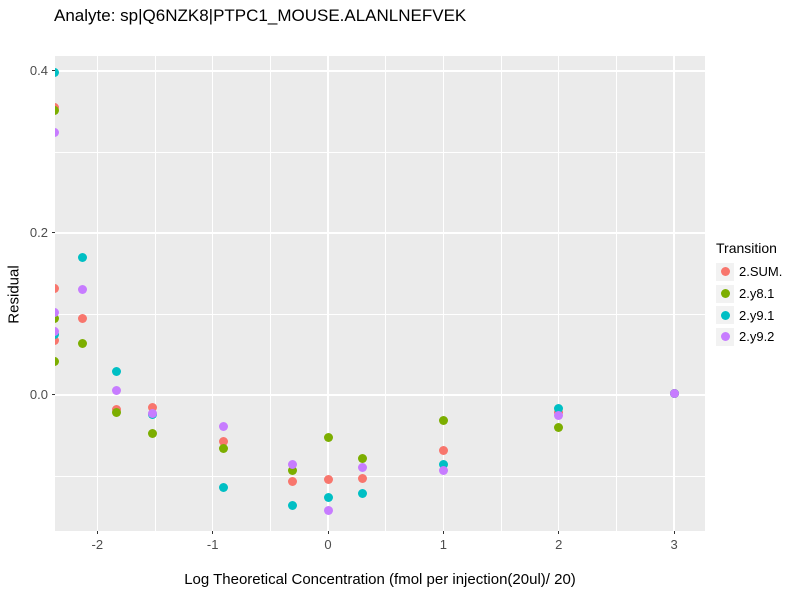 This screenshot has height=600, width=800. I want to click on legend-item: 2.y9.2, so click(749, 337).